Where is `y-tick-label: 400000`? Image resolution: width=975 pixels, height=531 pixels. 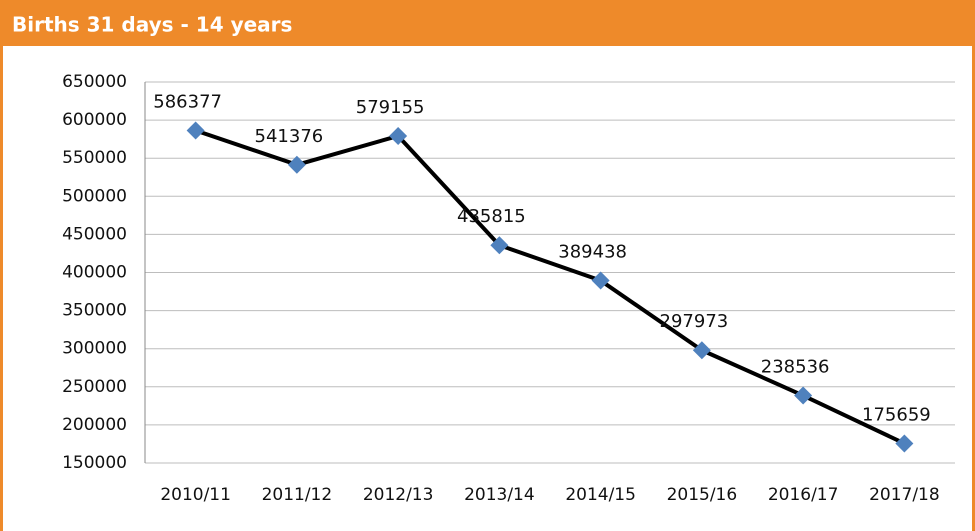 y-tick-label: 400000 is located at coordinates (94, 273).